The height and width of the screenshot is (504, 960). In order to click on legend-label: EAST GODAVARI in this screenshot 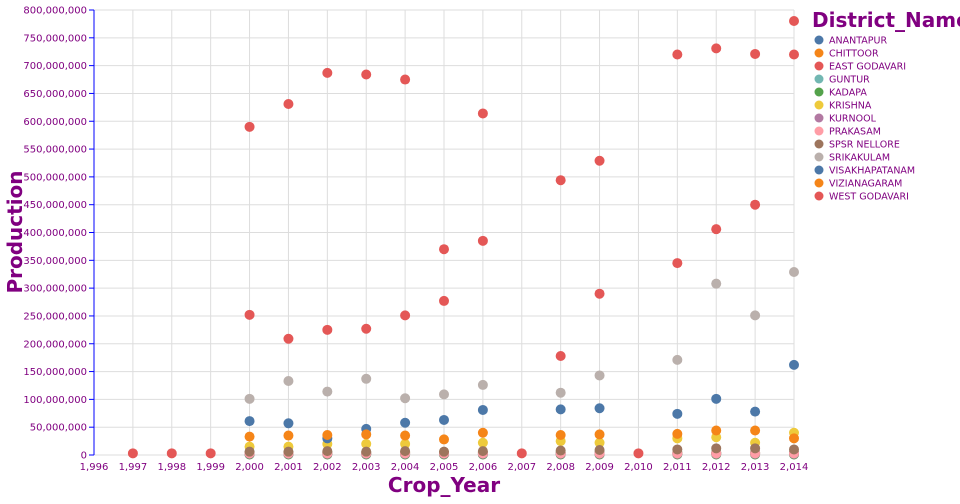, I will do `click(867, 67)`.